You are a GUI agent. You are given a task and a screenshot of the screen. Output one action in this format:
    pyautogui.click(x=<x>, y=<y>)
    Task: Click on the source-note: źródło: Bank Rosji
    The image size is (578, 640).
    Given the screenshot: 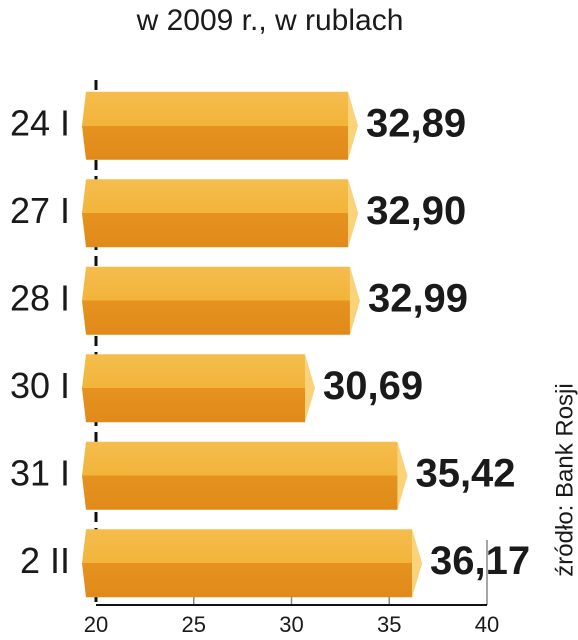 What is the action you would take?
    pyautogui.click(x=564, y=479)
    